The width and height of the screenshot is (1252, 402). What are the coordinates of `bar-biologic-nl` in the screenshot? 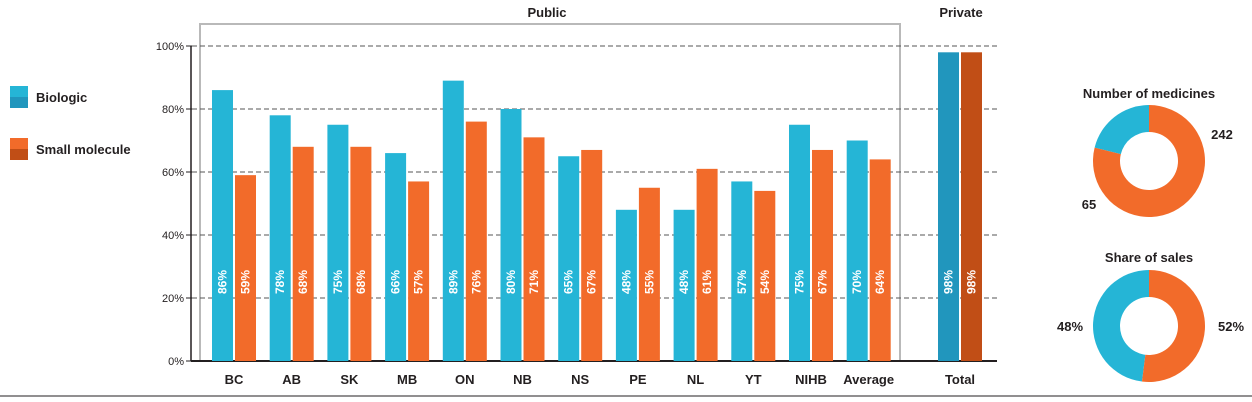 It's located at (684, 285).